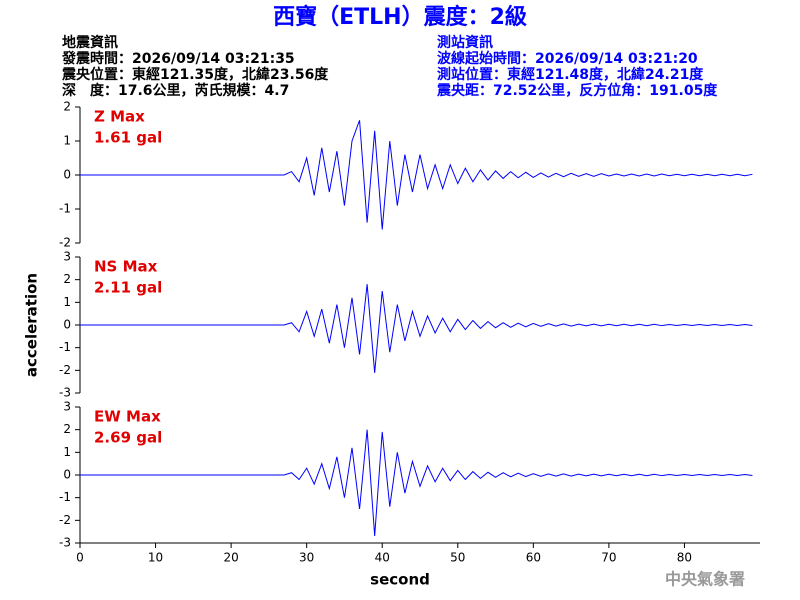  Describe the element at coordinates (32, 325) in the screenshot. I see `y-axis-label: acceleration` at that location.